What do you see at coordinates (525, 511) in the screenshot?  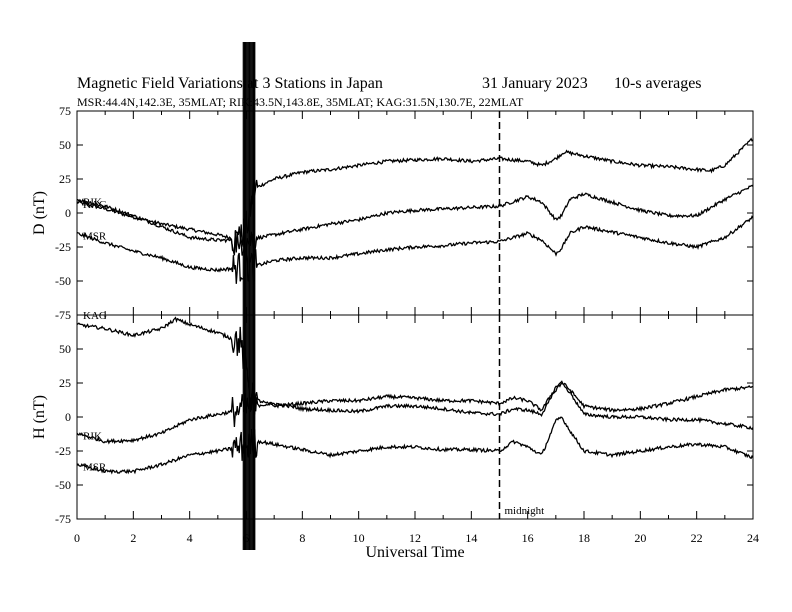 I see `midnight-label: midnight` at bounding box center [525, 511].